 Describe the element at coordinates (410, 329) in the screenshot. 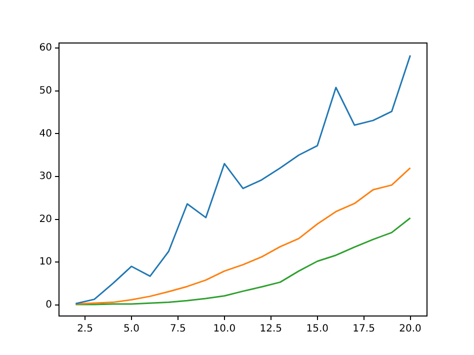

I see `x-tick-label: 20.0` at that location.